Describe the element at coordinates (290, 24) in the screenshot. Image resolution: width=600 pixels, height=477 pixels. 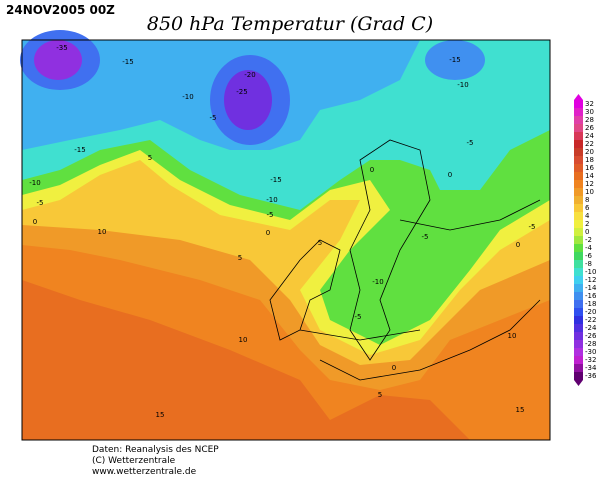
I see `title: 850 hPa Temperatur (Grad C)` at that location.